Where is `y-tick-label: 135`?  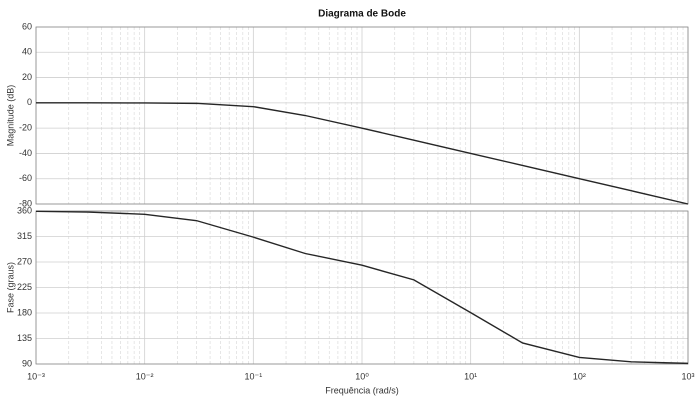
y-tick-label: 135 is located at coordinates (24, 338).